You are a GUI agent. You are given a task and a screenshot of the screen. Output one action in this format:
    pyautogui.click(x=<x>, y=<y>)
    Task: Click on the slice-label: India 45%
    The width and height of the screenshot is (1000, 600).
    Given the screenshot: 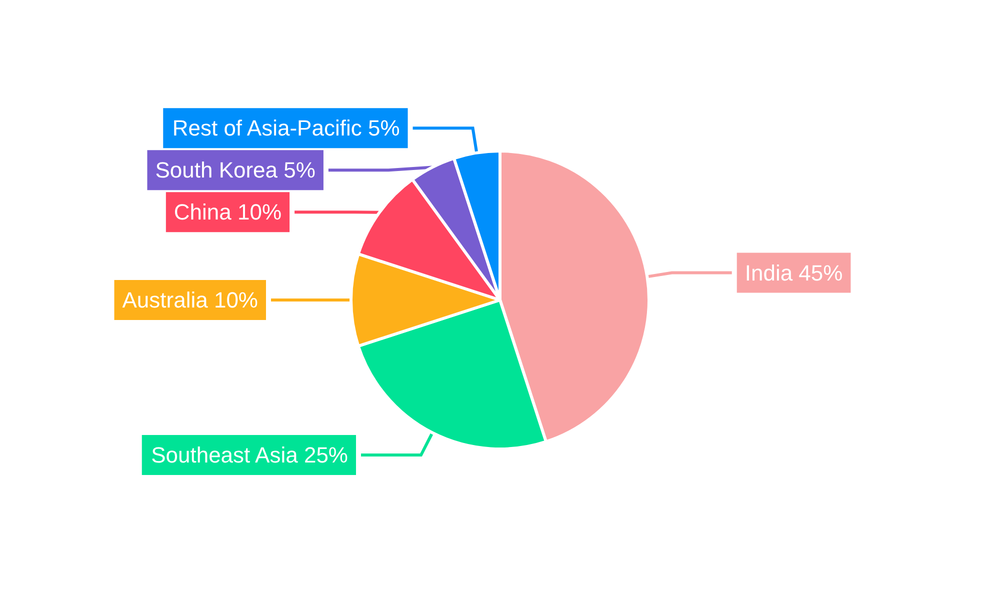 What is the action you would take?
    pyautogui.click(x=793, y=273)
    